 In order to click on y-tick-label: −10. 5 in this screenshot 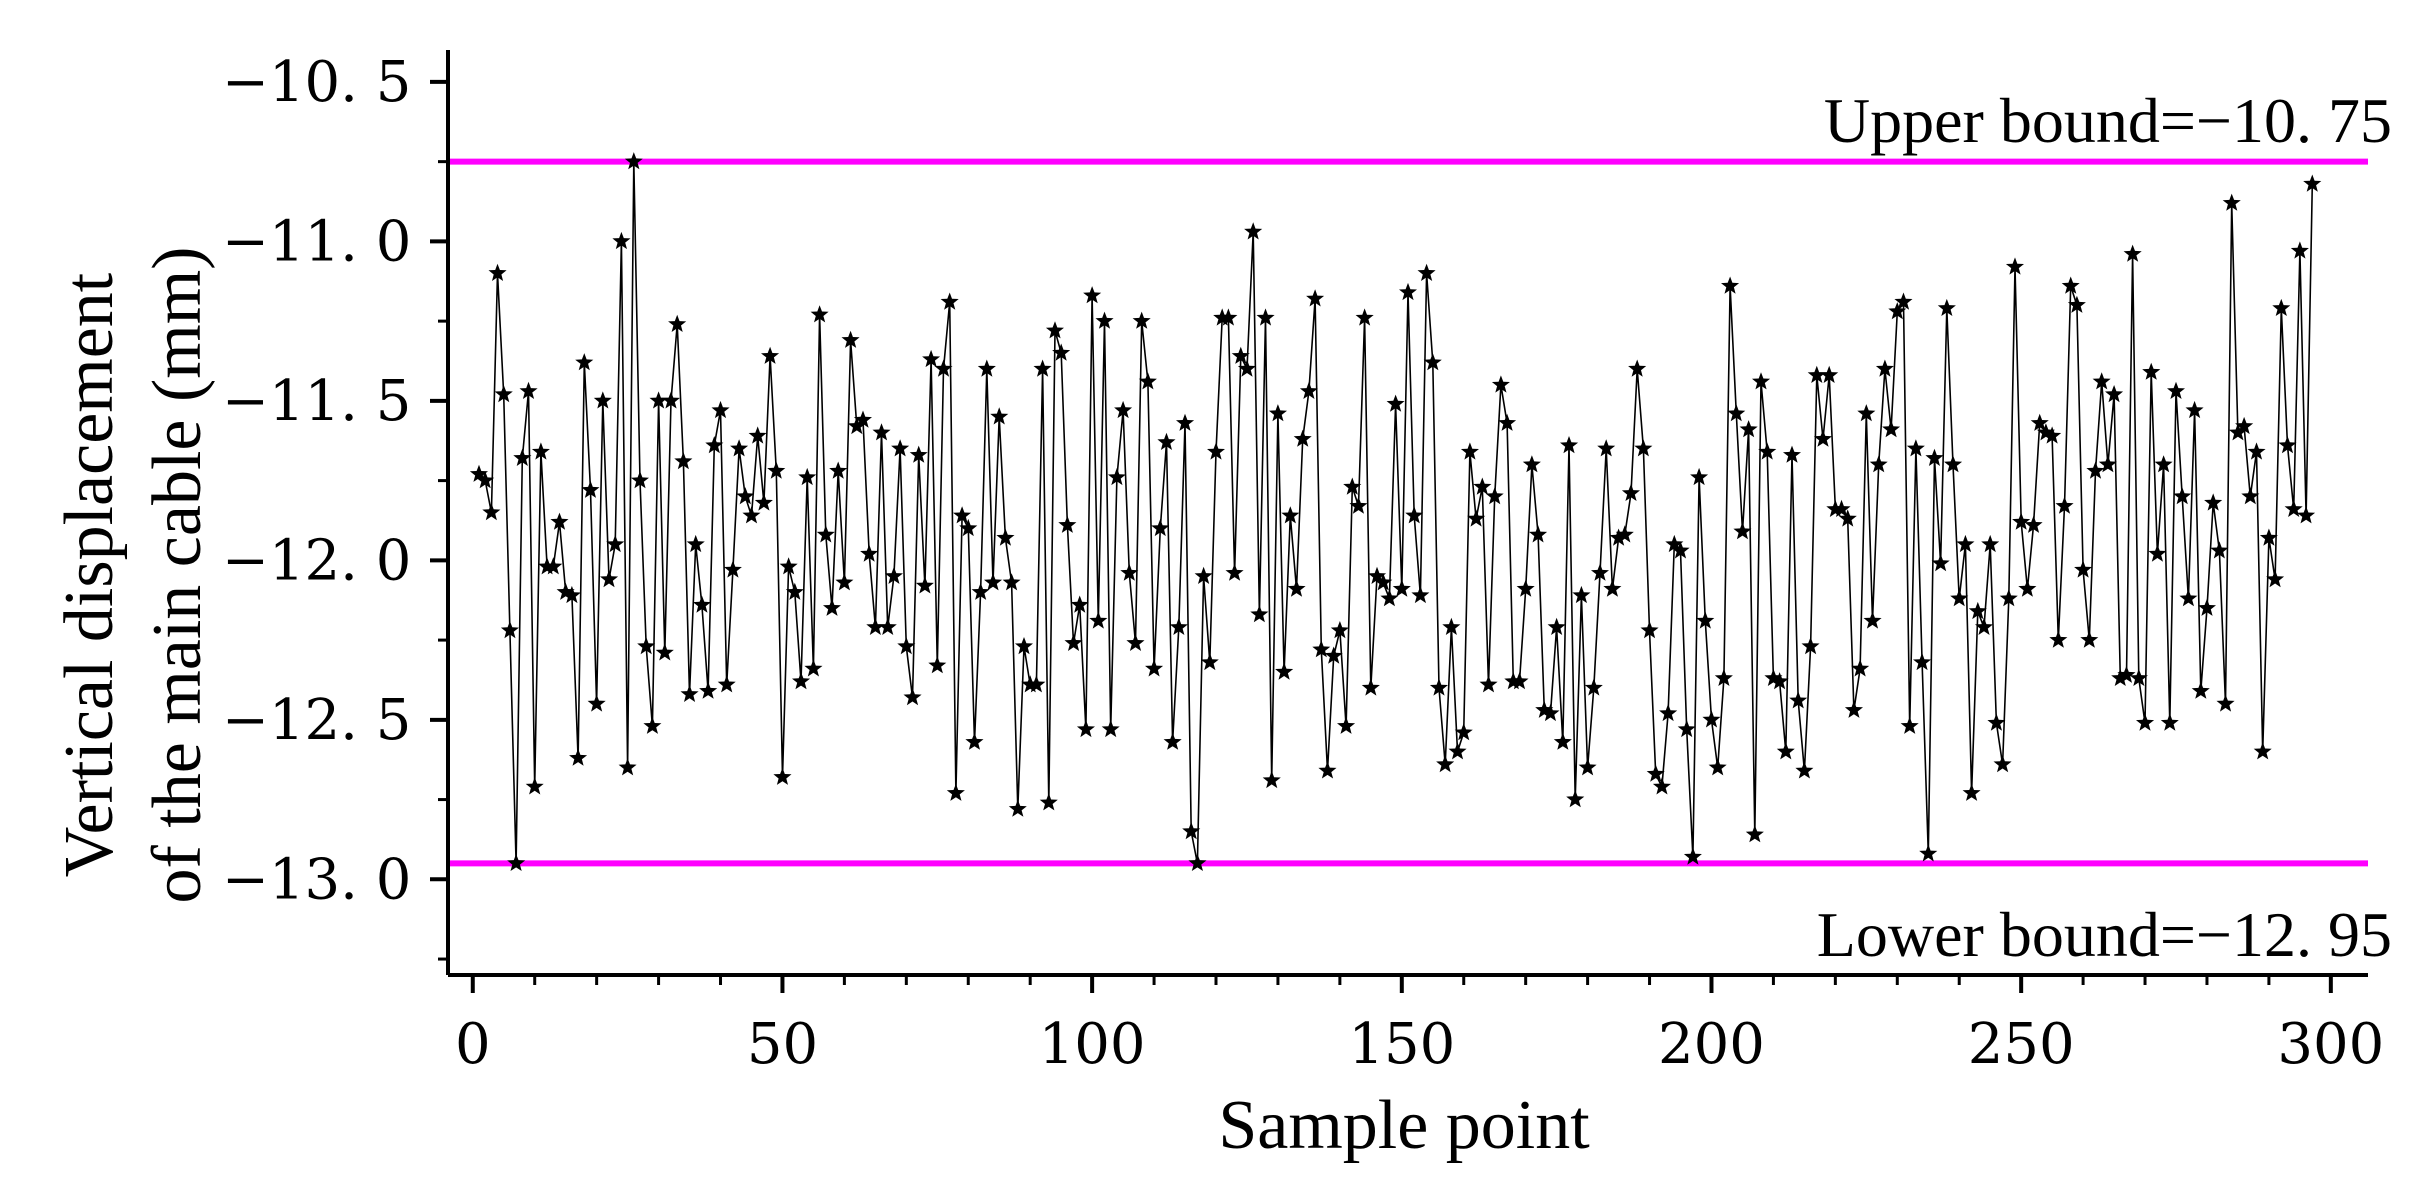, I will do `click(316, 82)`.